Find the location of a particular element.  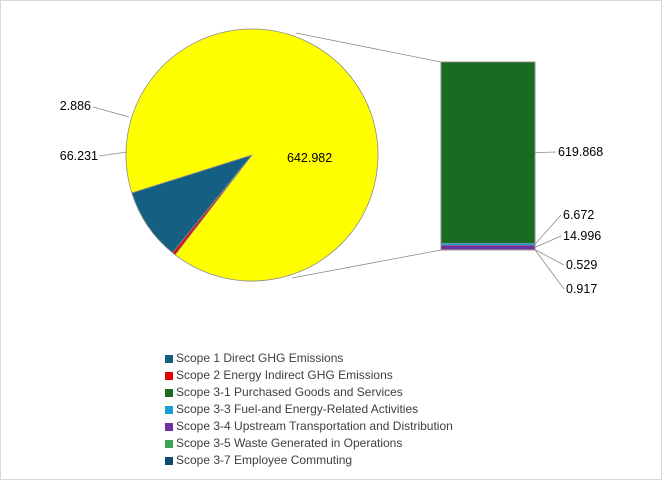

legend-item-scope-3-1-purchased-goods-and-services: Scope 3-1 Purchased Goods and Services is located at coordinates (309, 392).